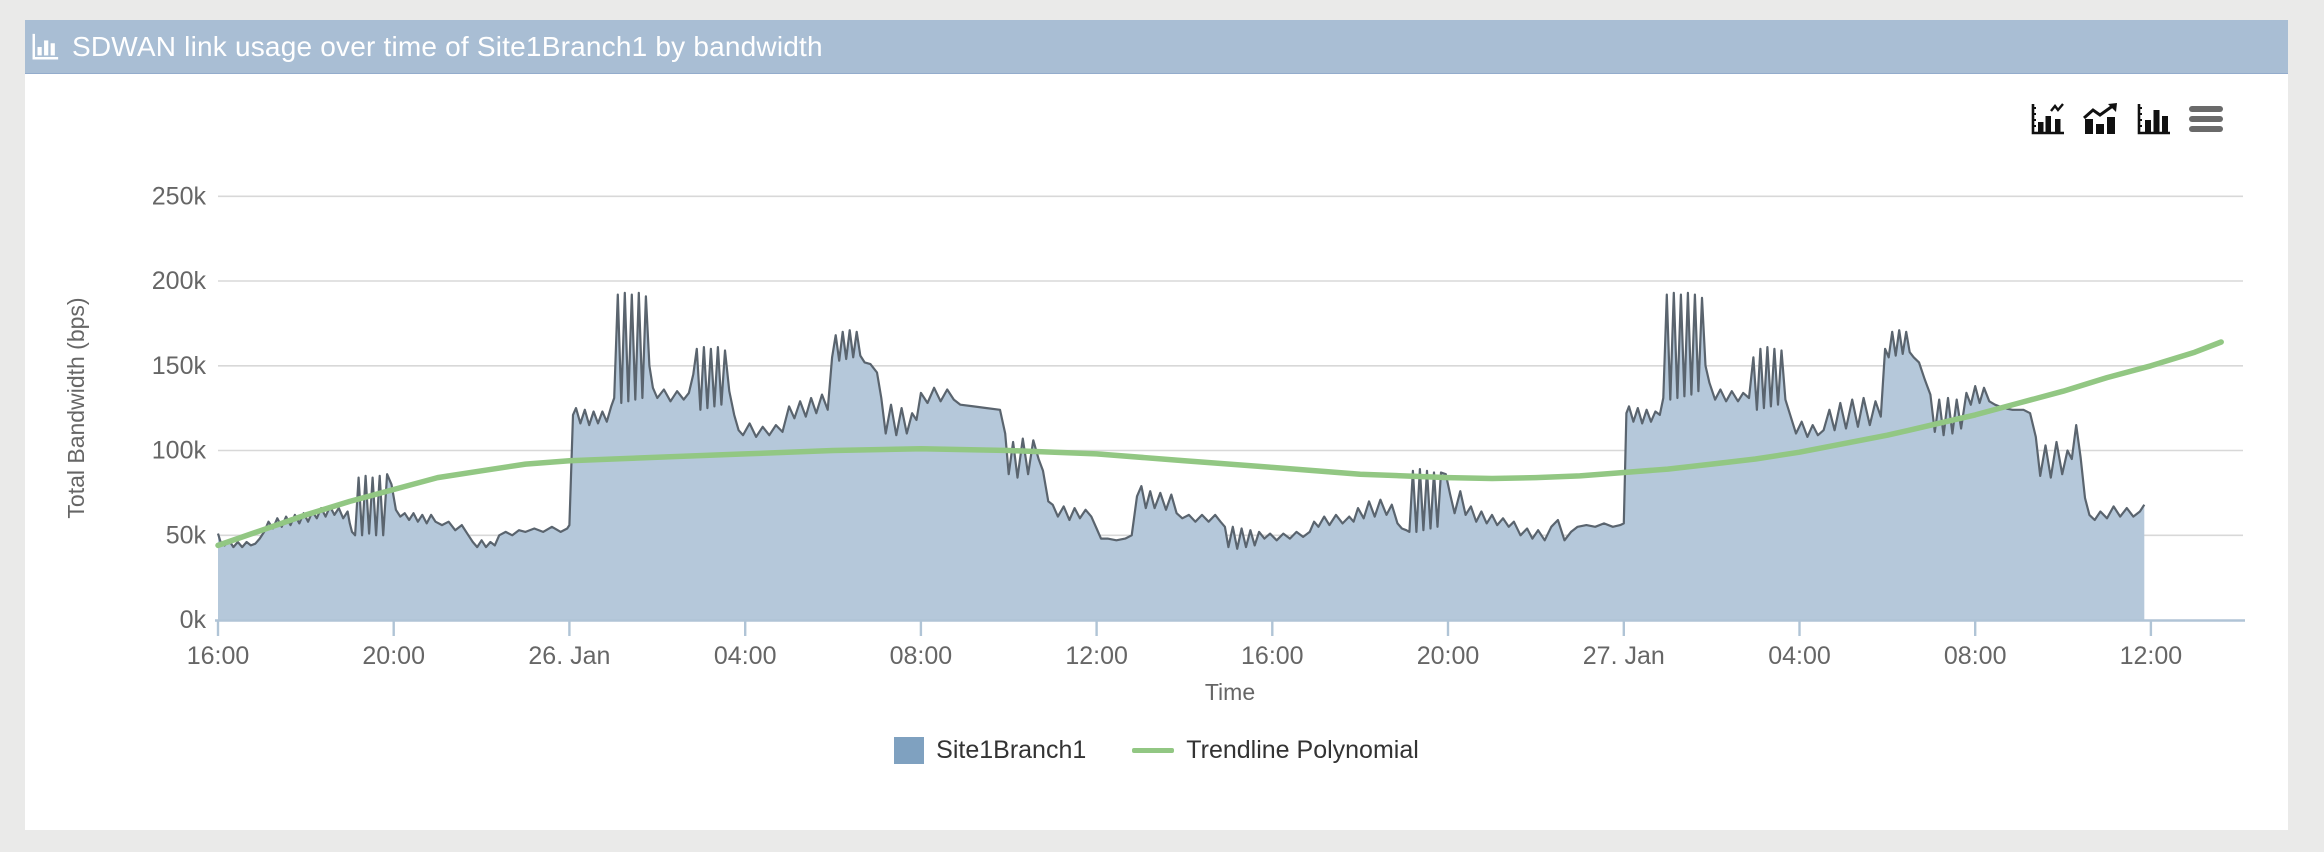 The image size is (2324, 852). Describe the element at coordinates (2127, 119) in the screenshot. I see `chart-toolbar` at that location.